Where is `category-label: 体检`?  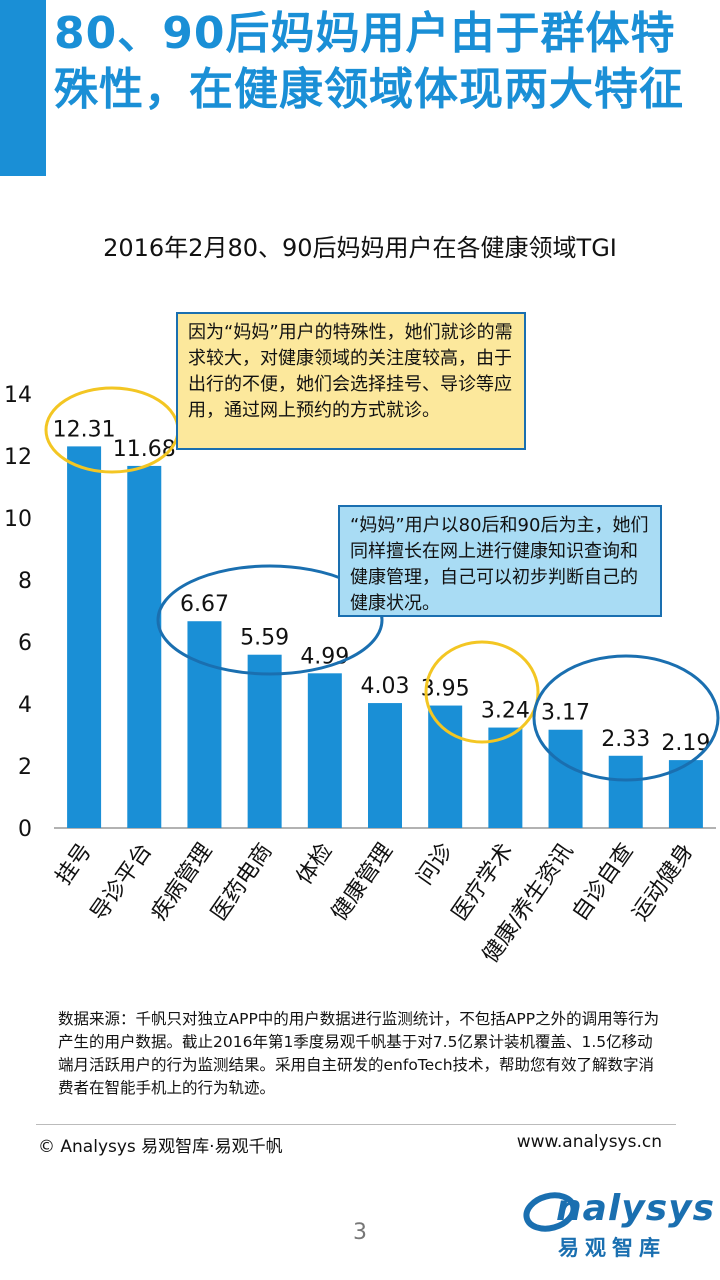 category-label: 体检 is located at coordinates (315, 864).